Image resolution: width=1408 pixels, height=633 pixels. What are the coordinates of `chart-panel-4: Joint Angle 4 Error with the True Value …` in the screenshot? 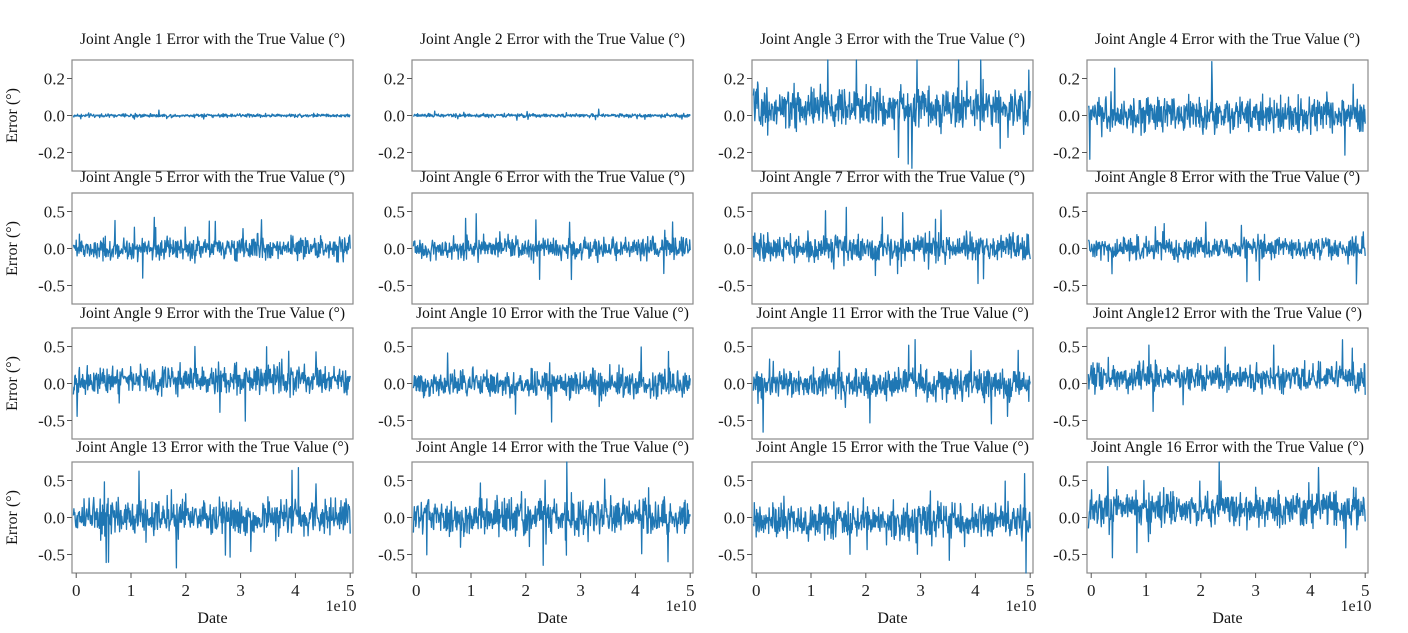 It's located at (1211, 101).